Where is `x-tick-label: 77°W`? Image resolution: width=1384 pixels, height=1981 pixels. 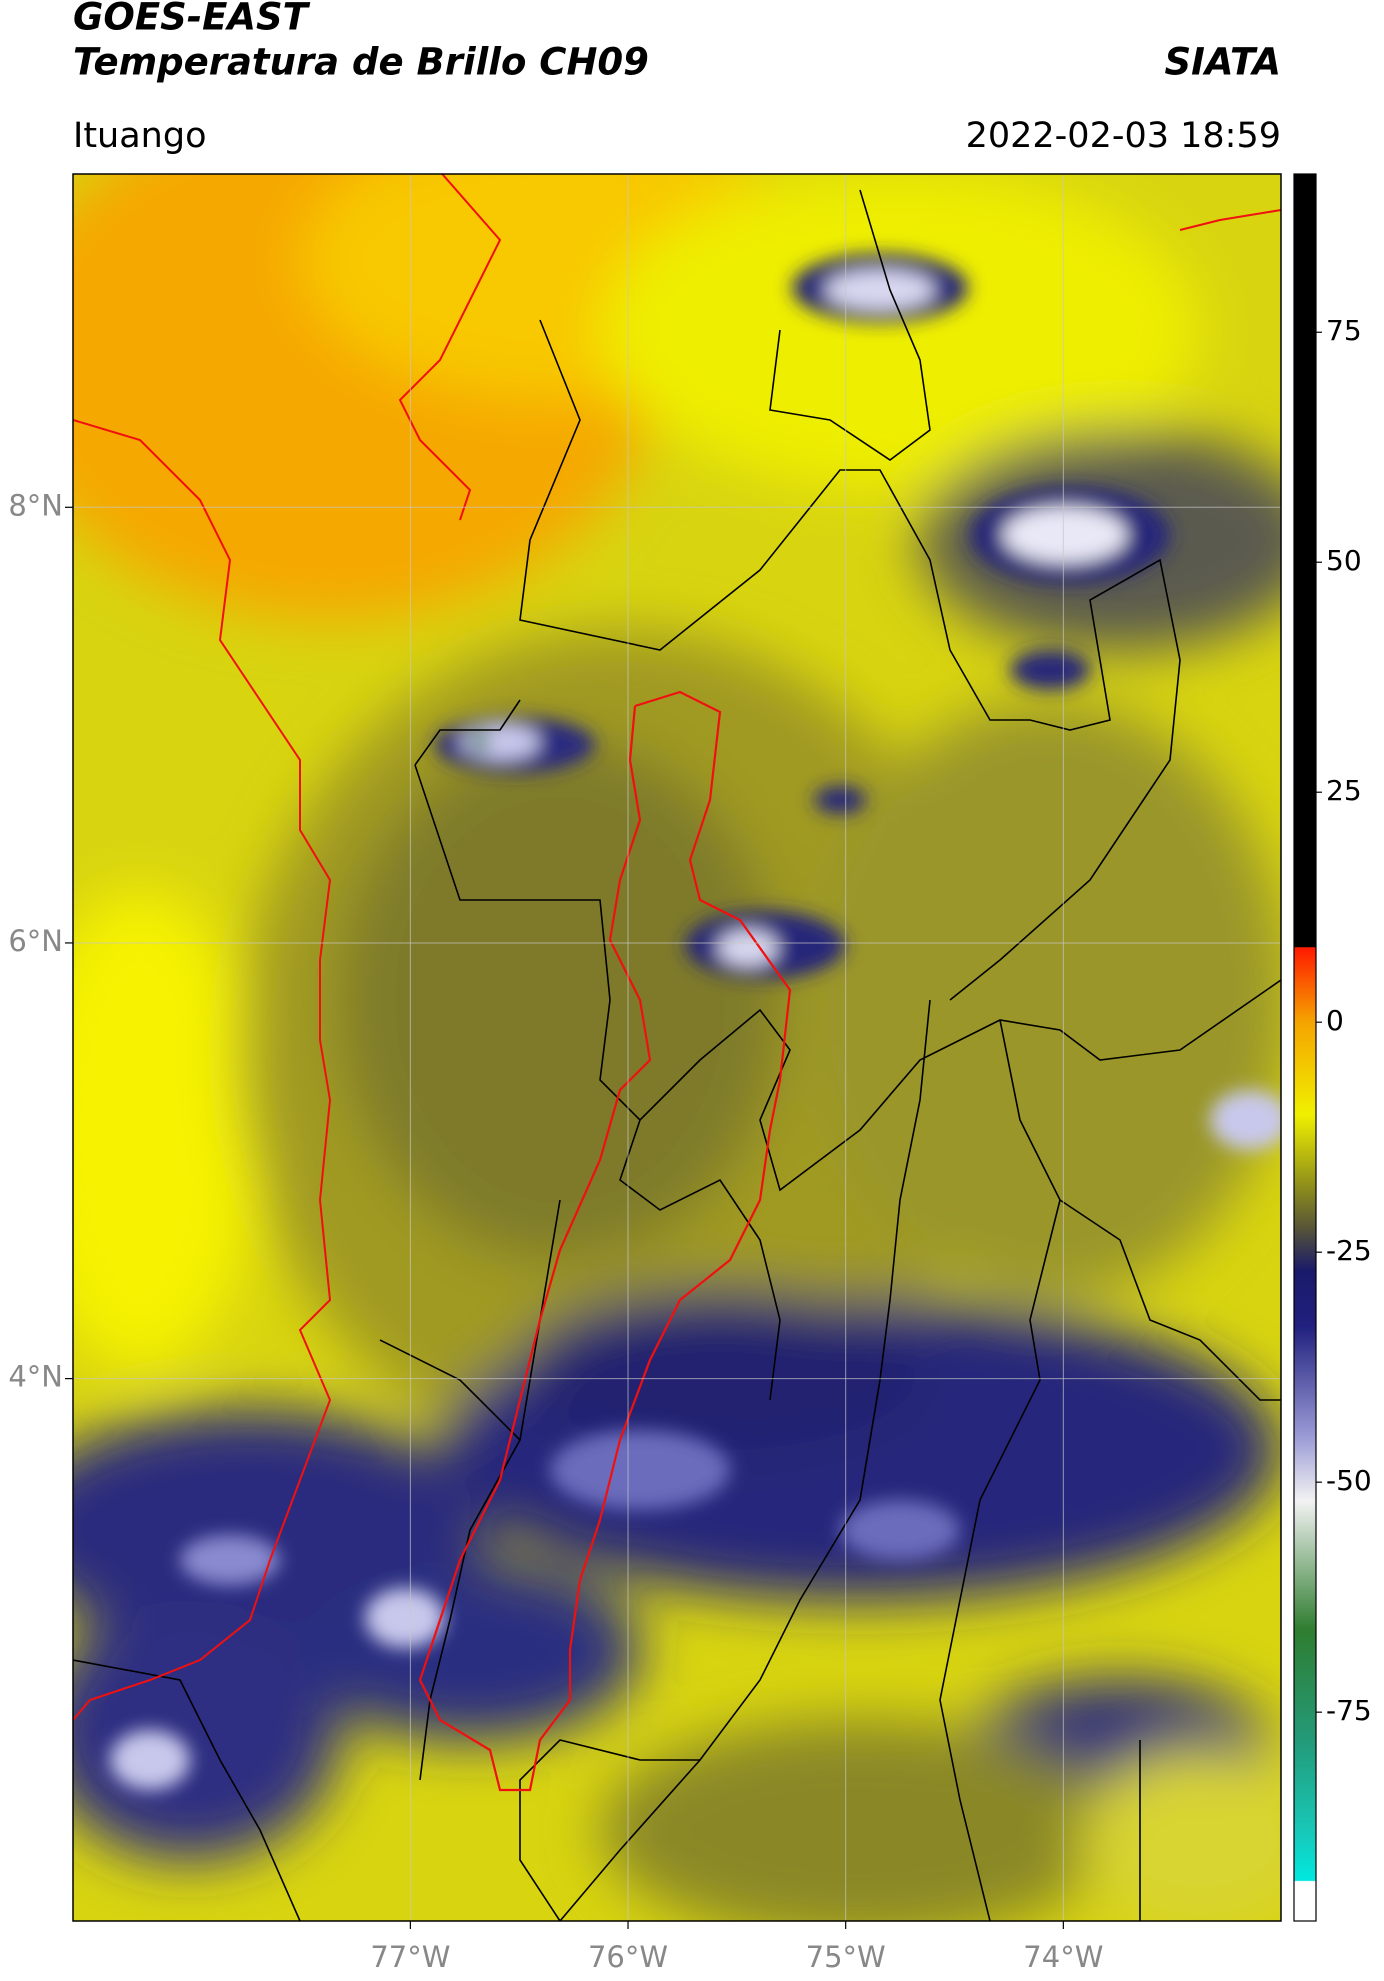 x-tick-label: 77°W is located at coordinates (410, 1957).